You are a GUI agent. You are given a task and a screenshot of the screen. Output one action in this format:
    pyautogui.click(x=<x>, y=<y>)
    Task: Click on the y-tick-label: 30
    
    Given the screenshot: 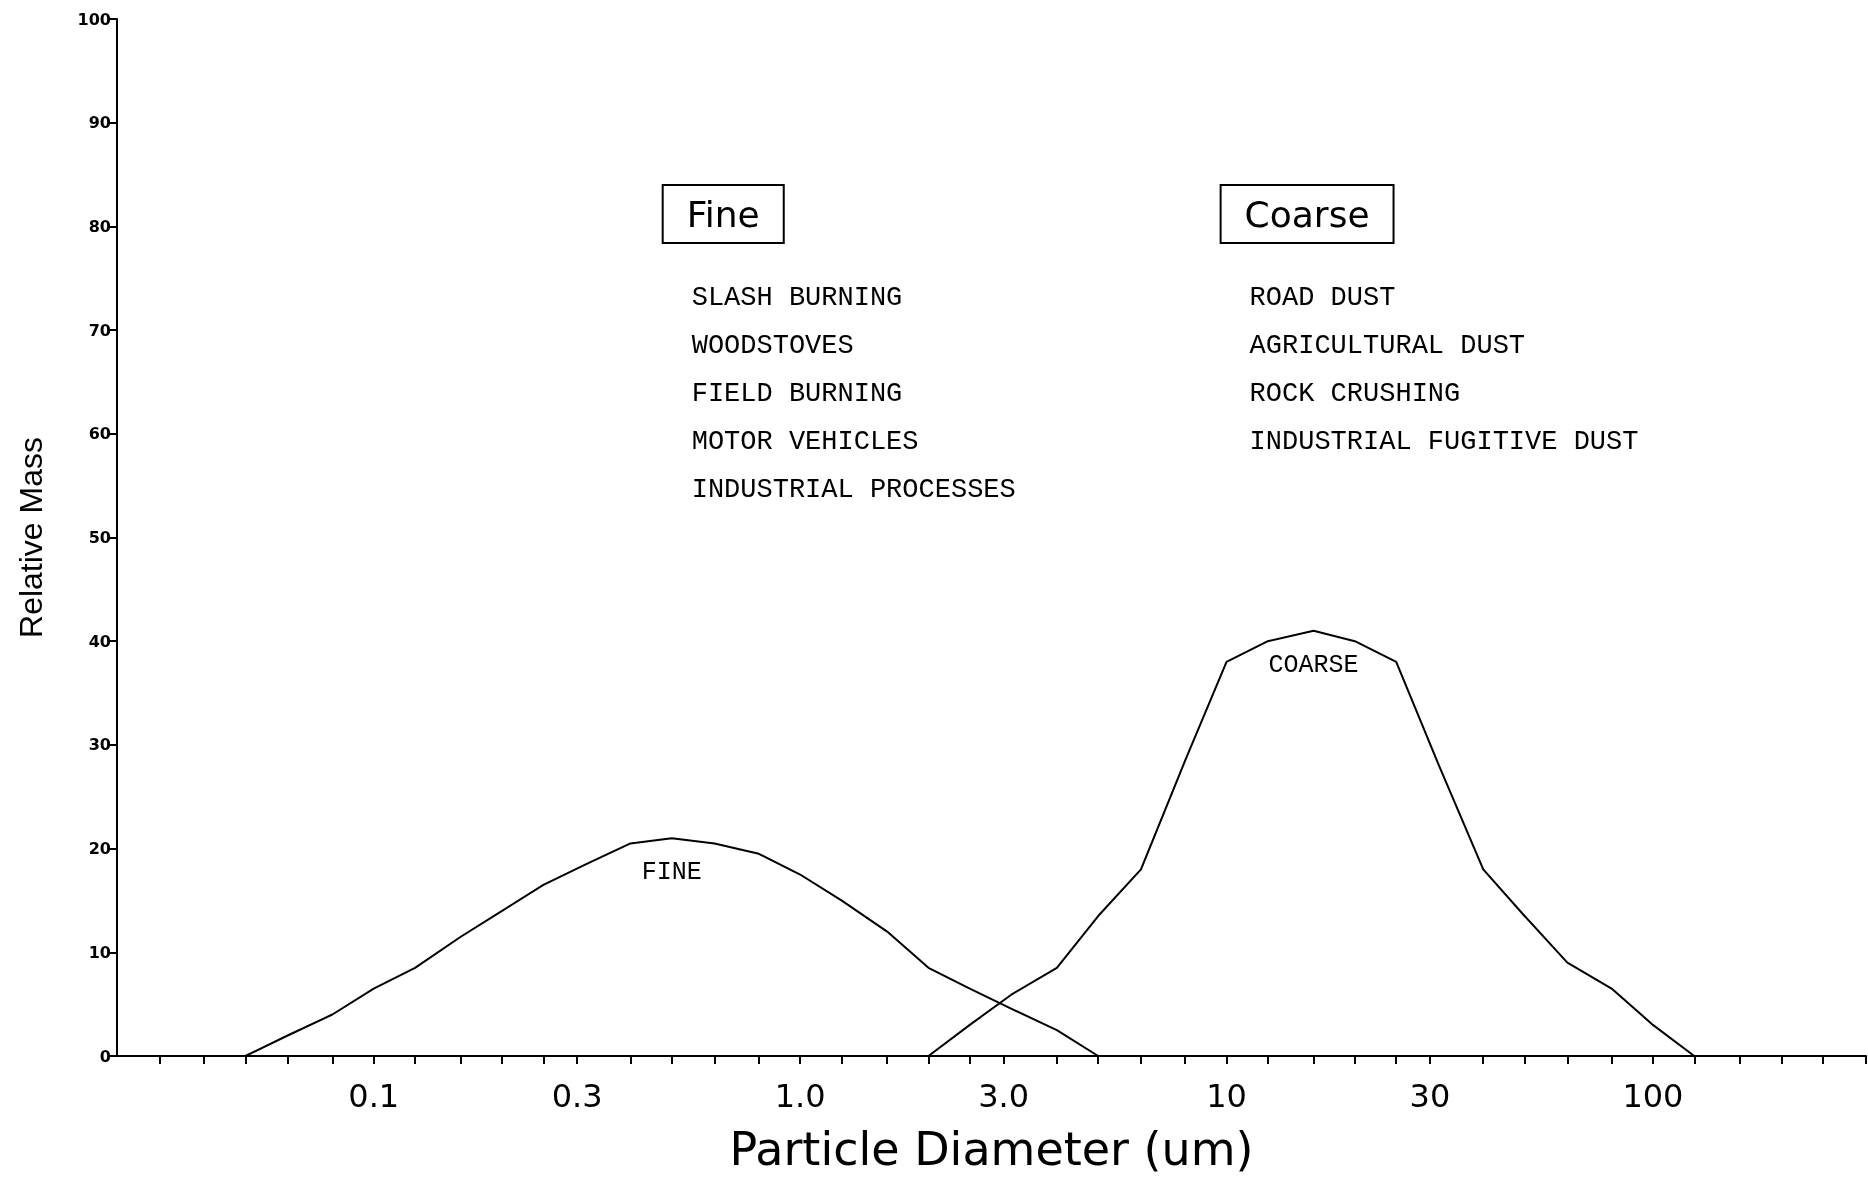 What is the action you would take?
    pyautogui.click(x=99, y=745)
    